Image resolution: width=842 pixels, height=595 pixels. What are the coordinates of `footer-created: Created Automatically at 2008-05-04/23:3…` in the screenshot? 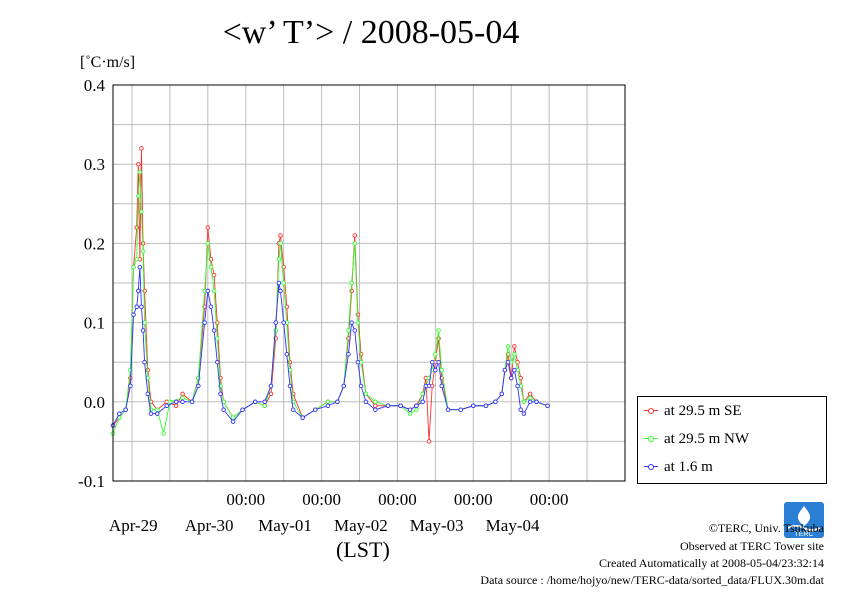 It's located at (711, 563).